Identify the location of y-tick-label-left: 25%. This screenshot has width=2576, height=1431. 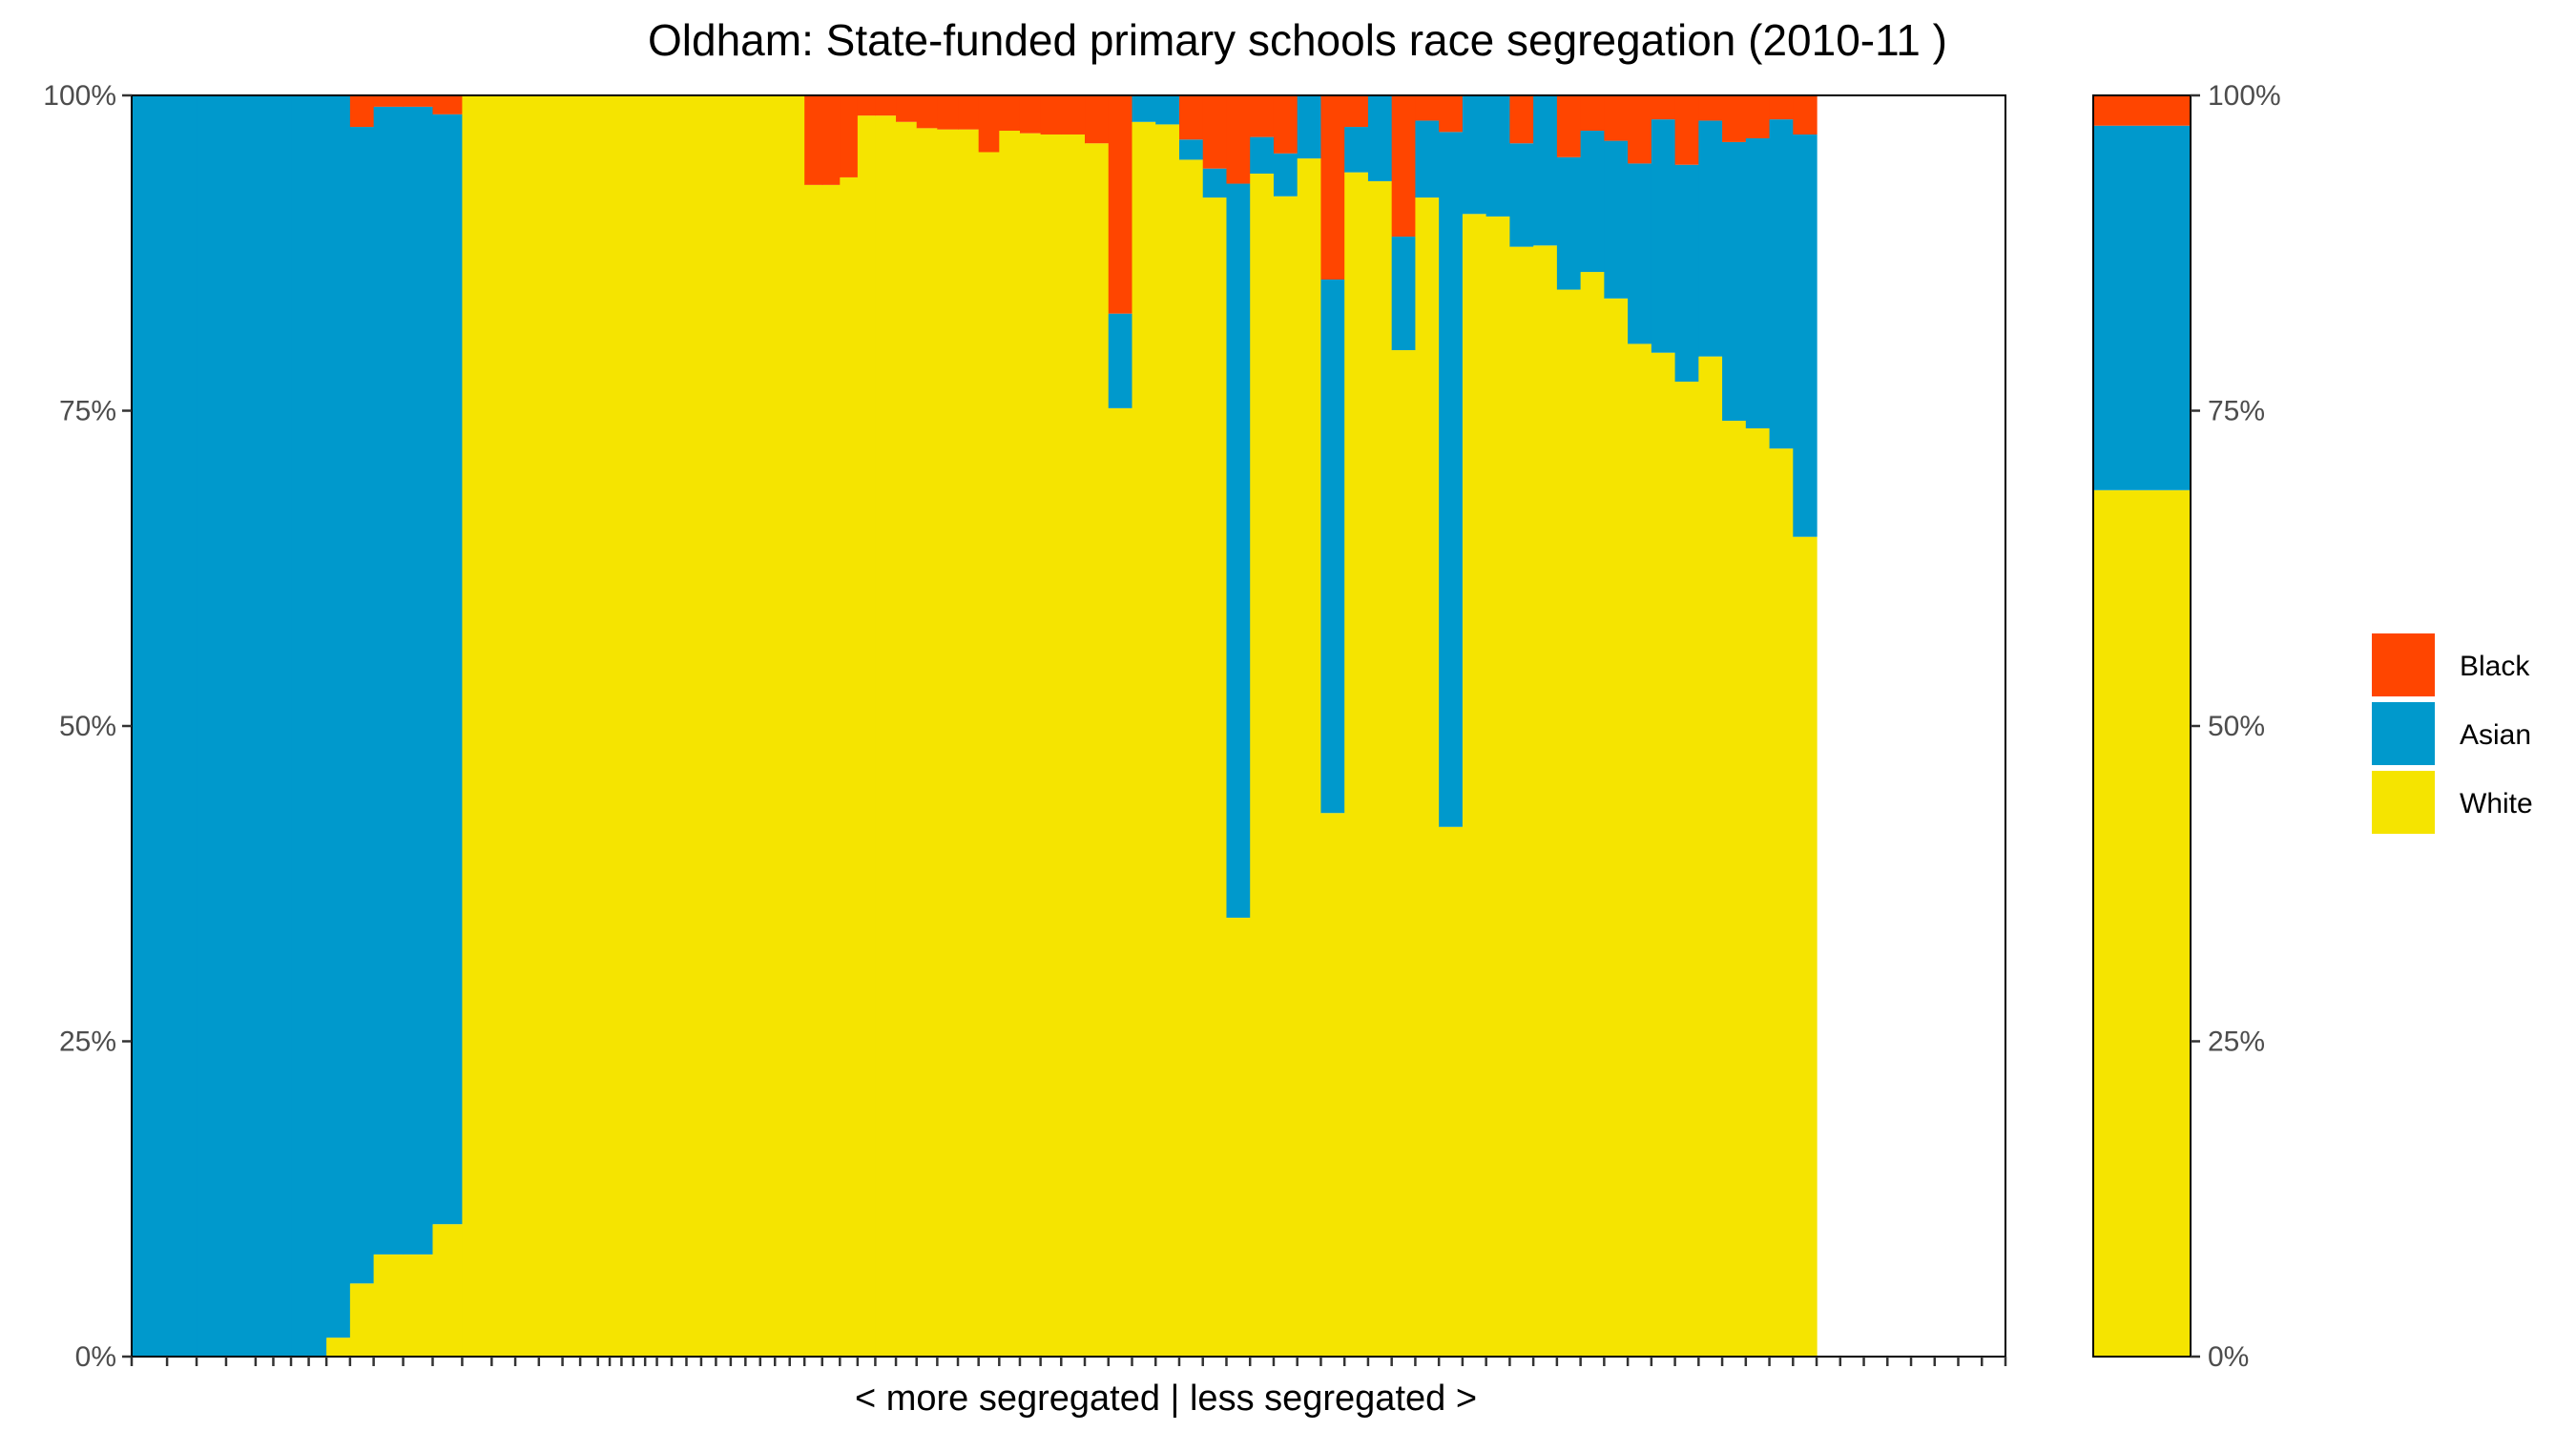
(87, 1042).